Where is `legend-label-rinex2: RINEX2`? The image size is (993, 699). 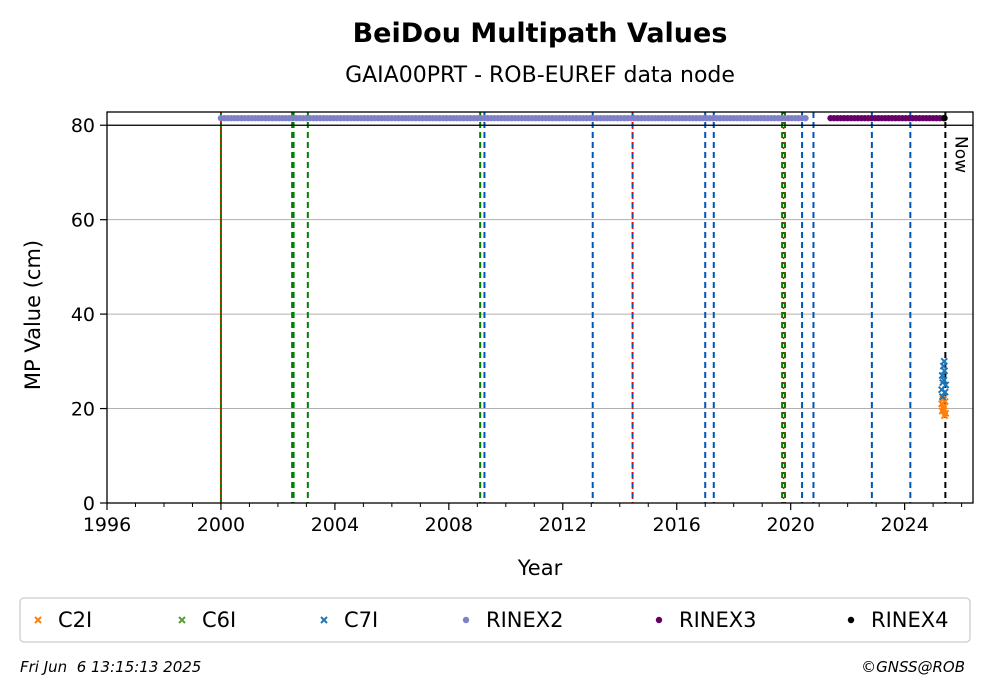
legend-label-rinex2: RINEX2 is located at coordinates (525, 620).